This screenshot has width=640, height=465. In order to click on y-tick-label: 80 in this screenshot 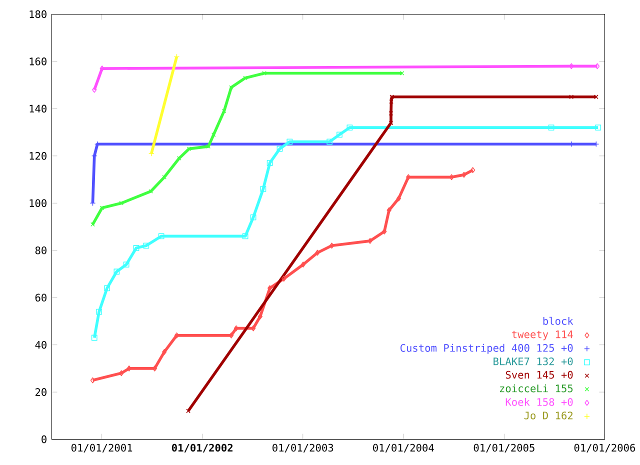, I will do `click(40, 250)`.